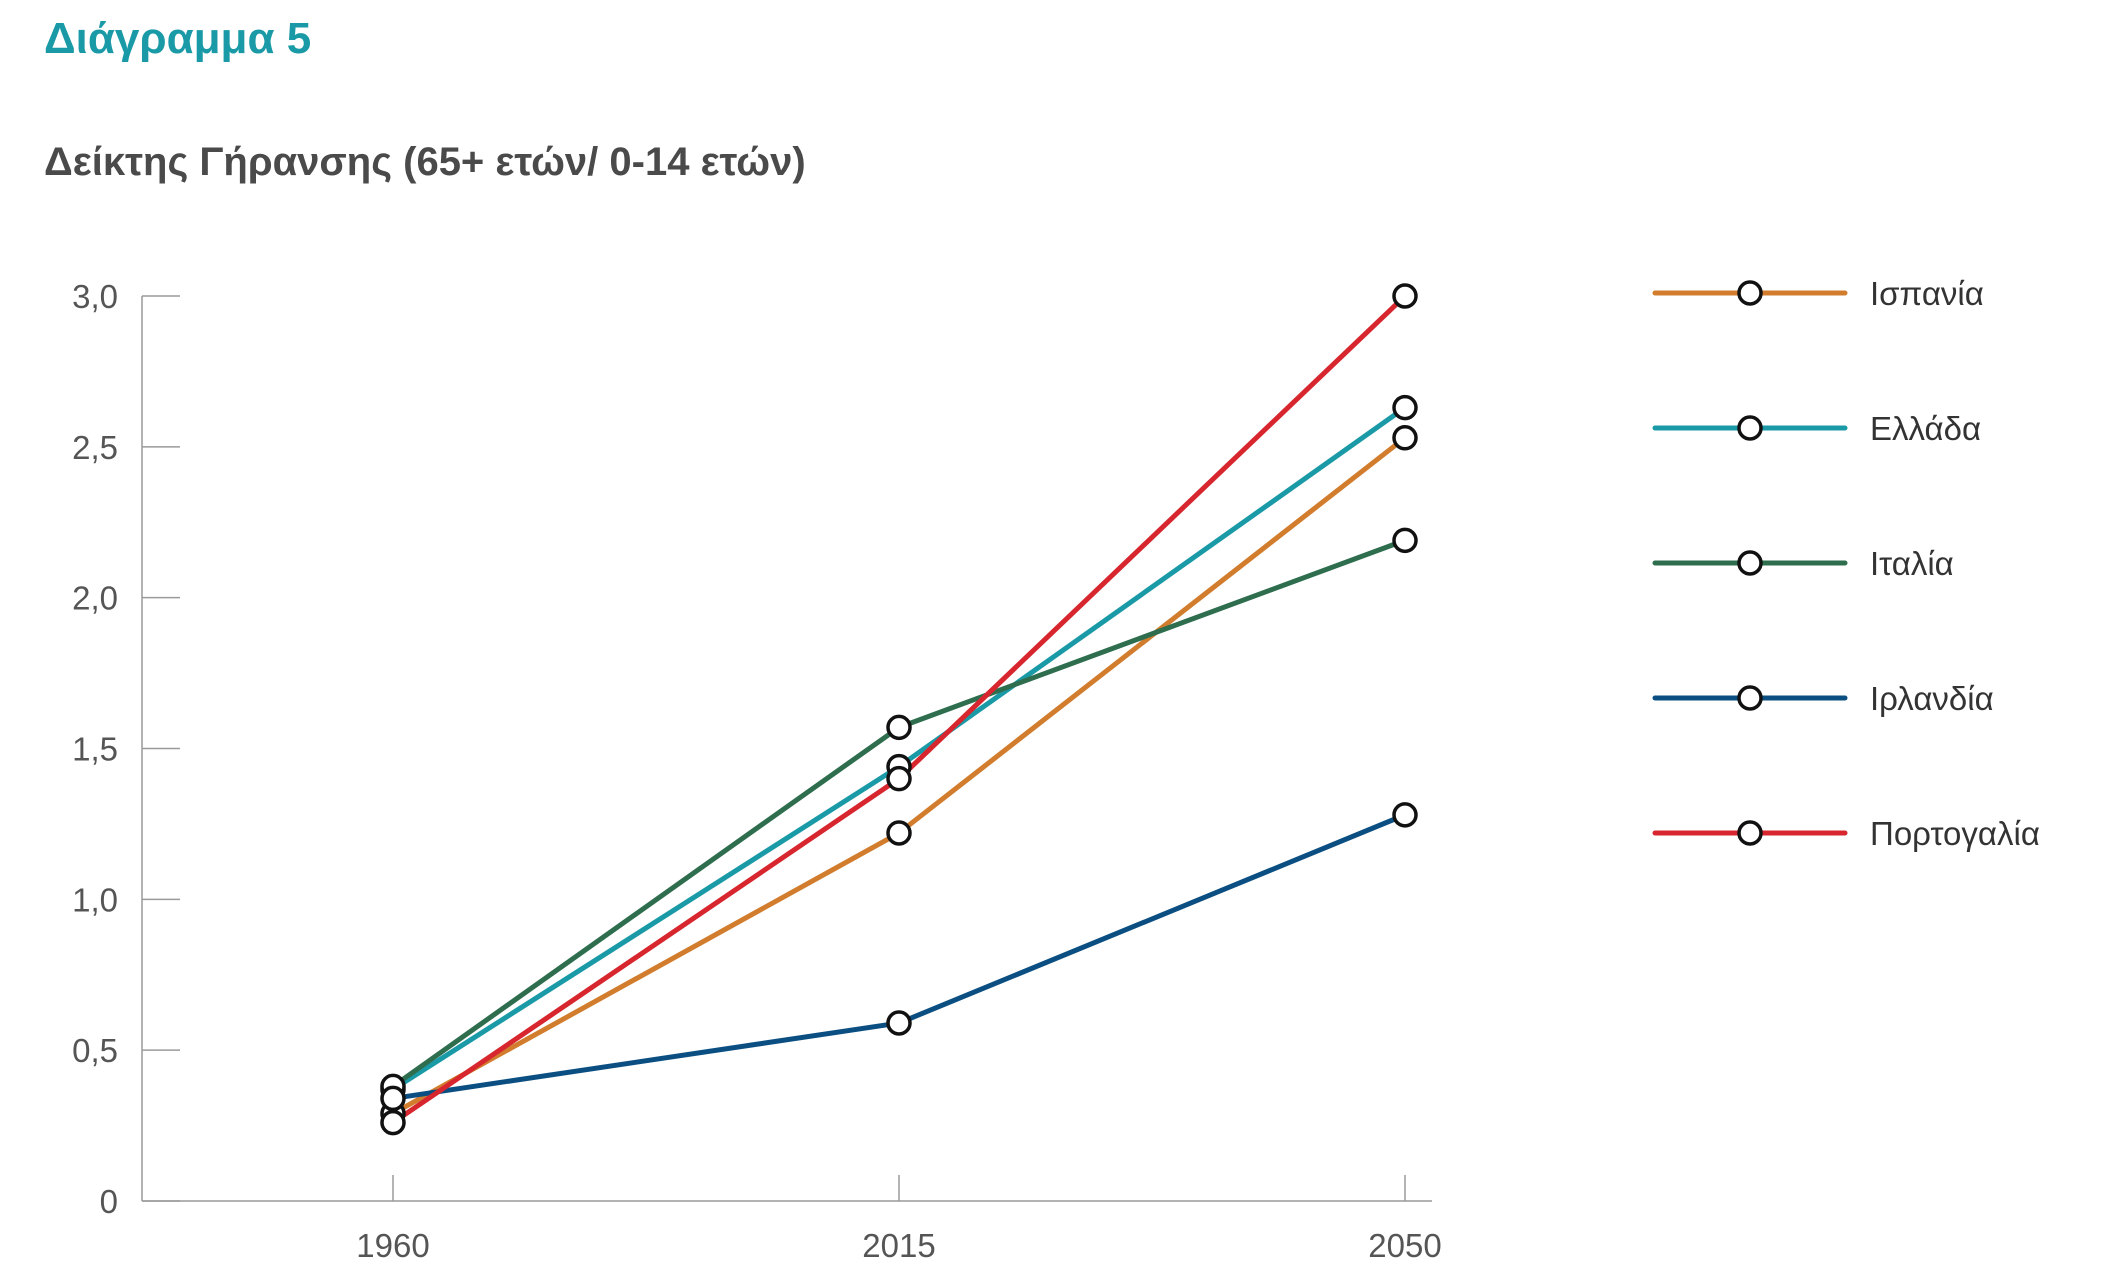 This screenshot has width=2106, height=1261. Describe the element at coordinates (1404, 1244) in the screenshot. I see `x-tick-label: 2050` at that location.